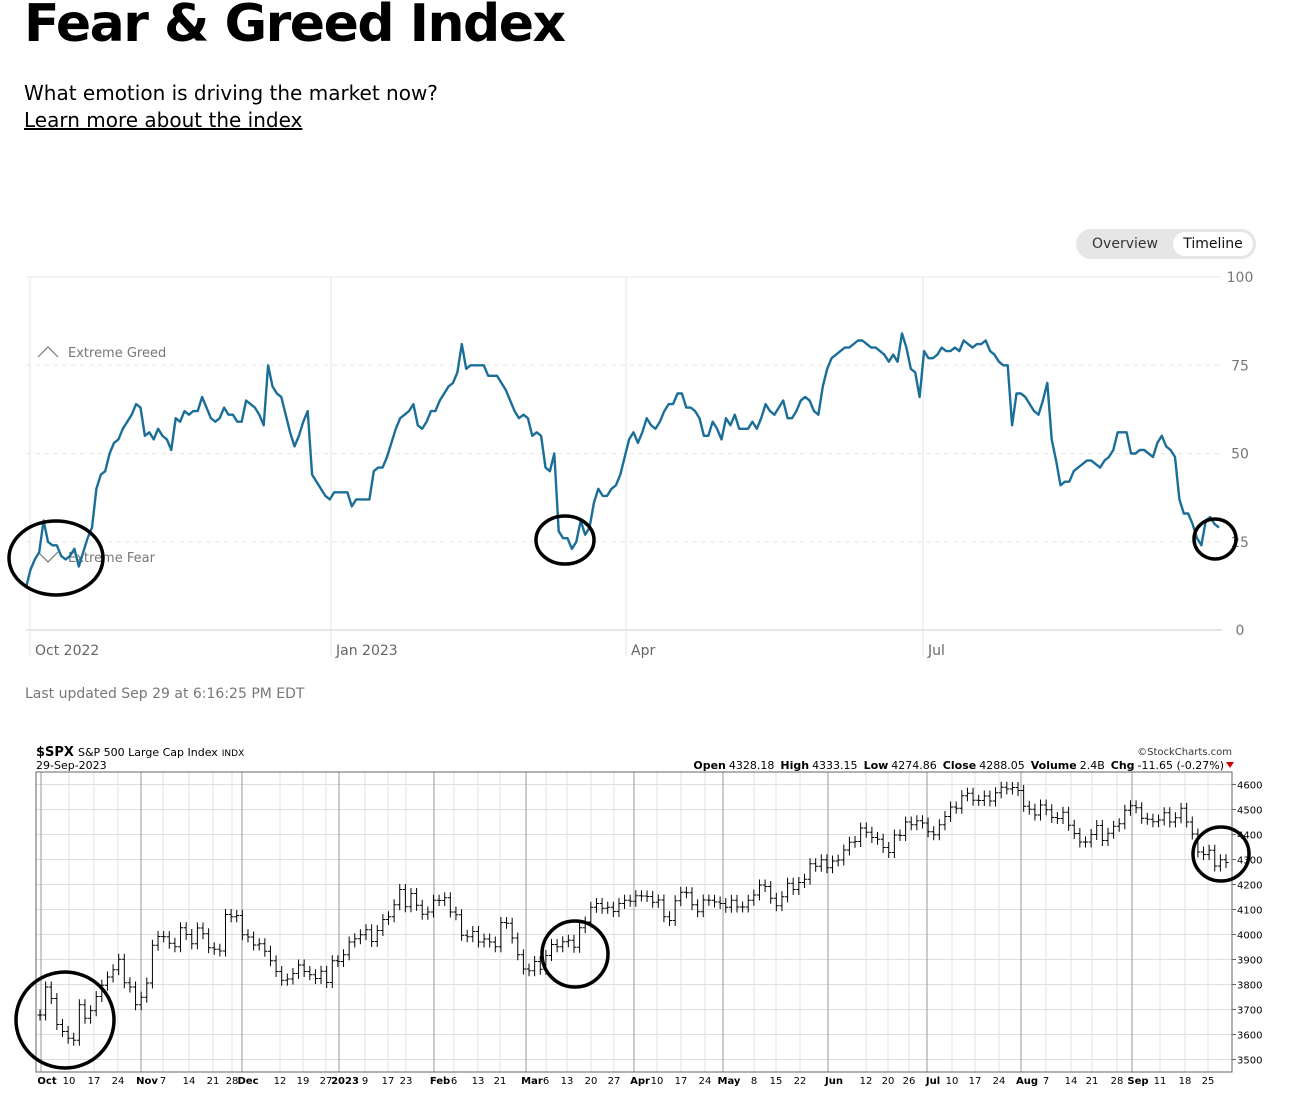 The width and height of the screenshot is (1315, 1115). I want to click on fg-zone-label: Extreme Greed, so click(117, 353).